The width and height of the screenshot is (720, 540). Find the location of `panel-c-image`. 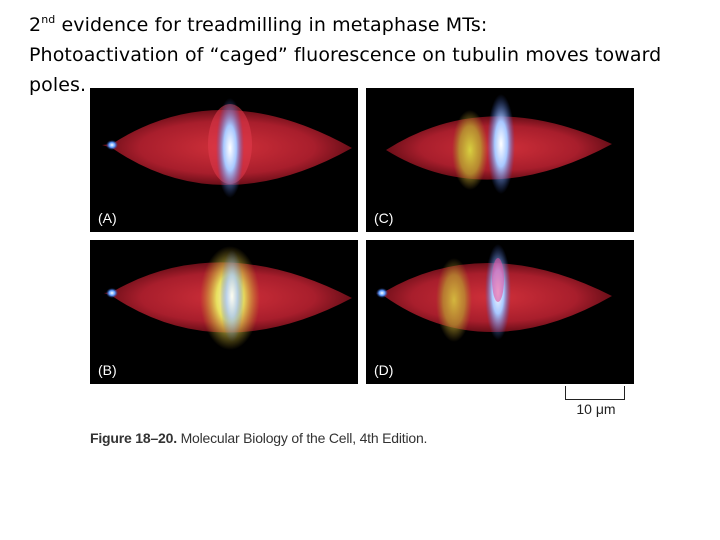

panel-c-image is located at coordinates (500, 160).